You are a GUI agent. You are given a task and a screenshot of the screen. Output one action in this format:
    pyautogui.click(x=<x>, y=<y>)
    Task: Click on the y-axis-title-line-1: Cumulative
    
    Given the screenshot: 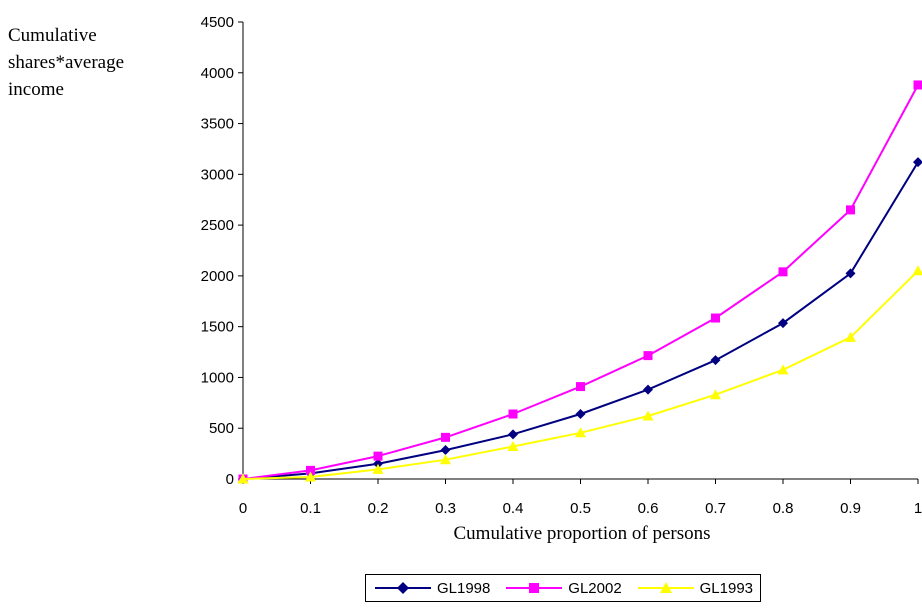 What is the action you would take?
    pyautogui.click(x=52, y=35)
    